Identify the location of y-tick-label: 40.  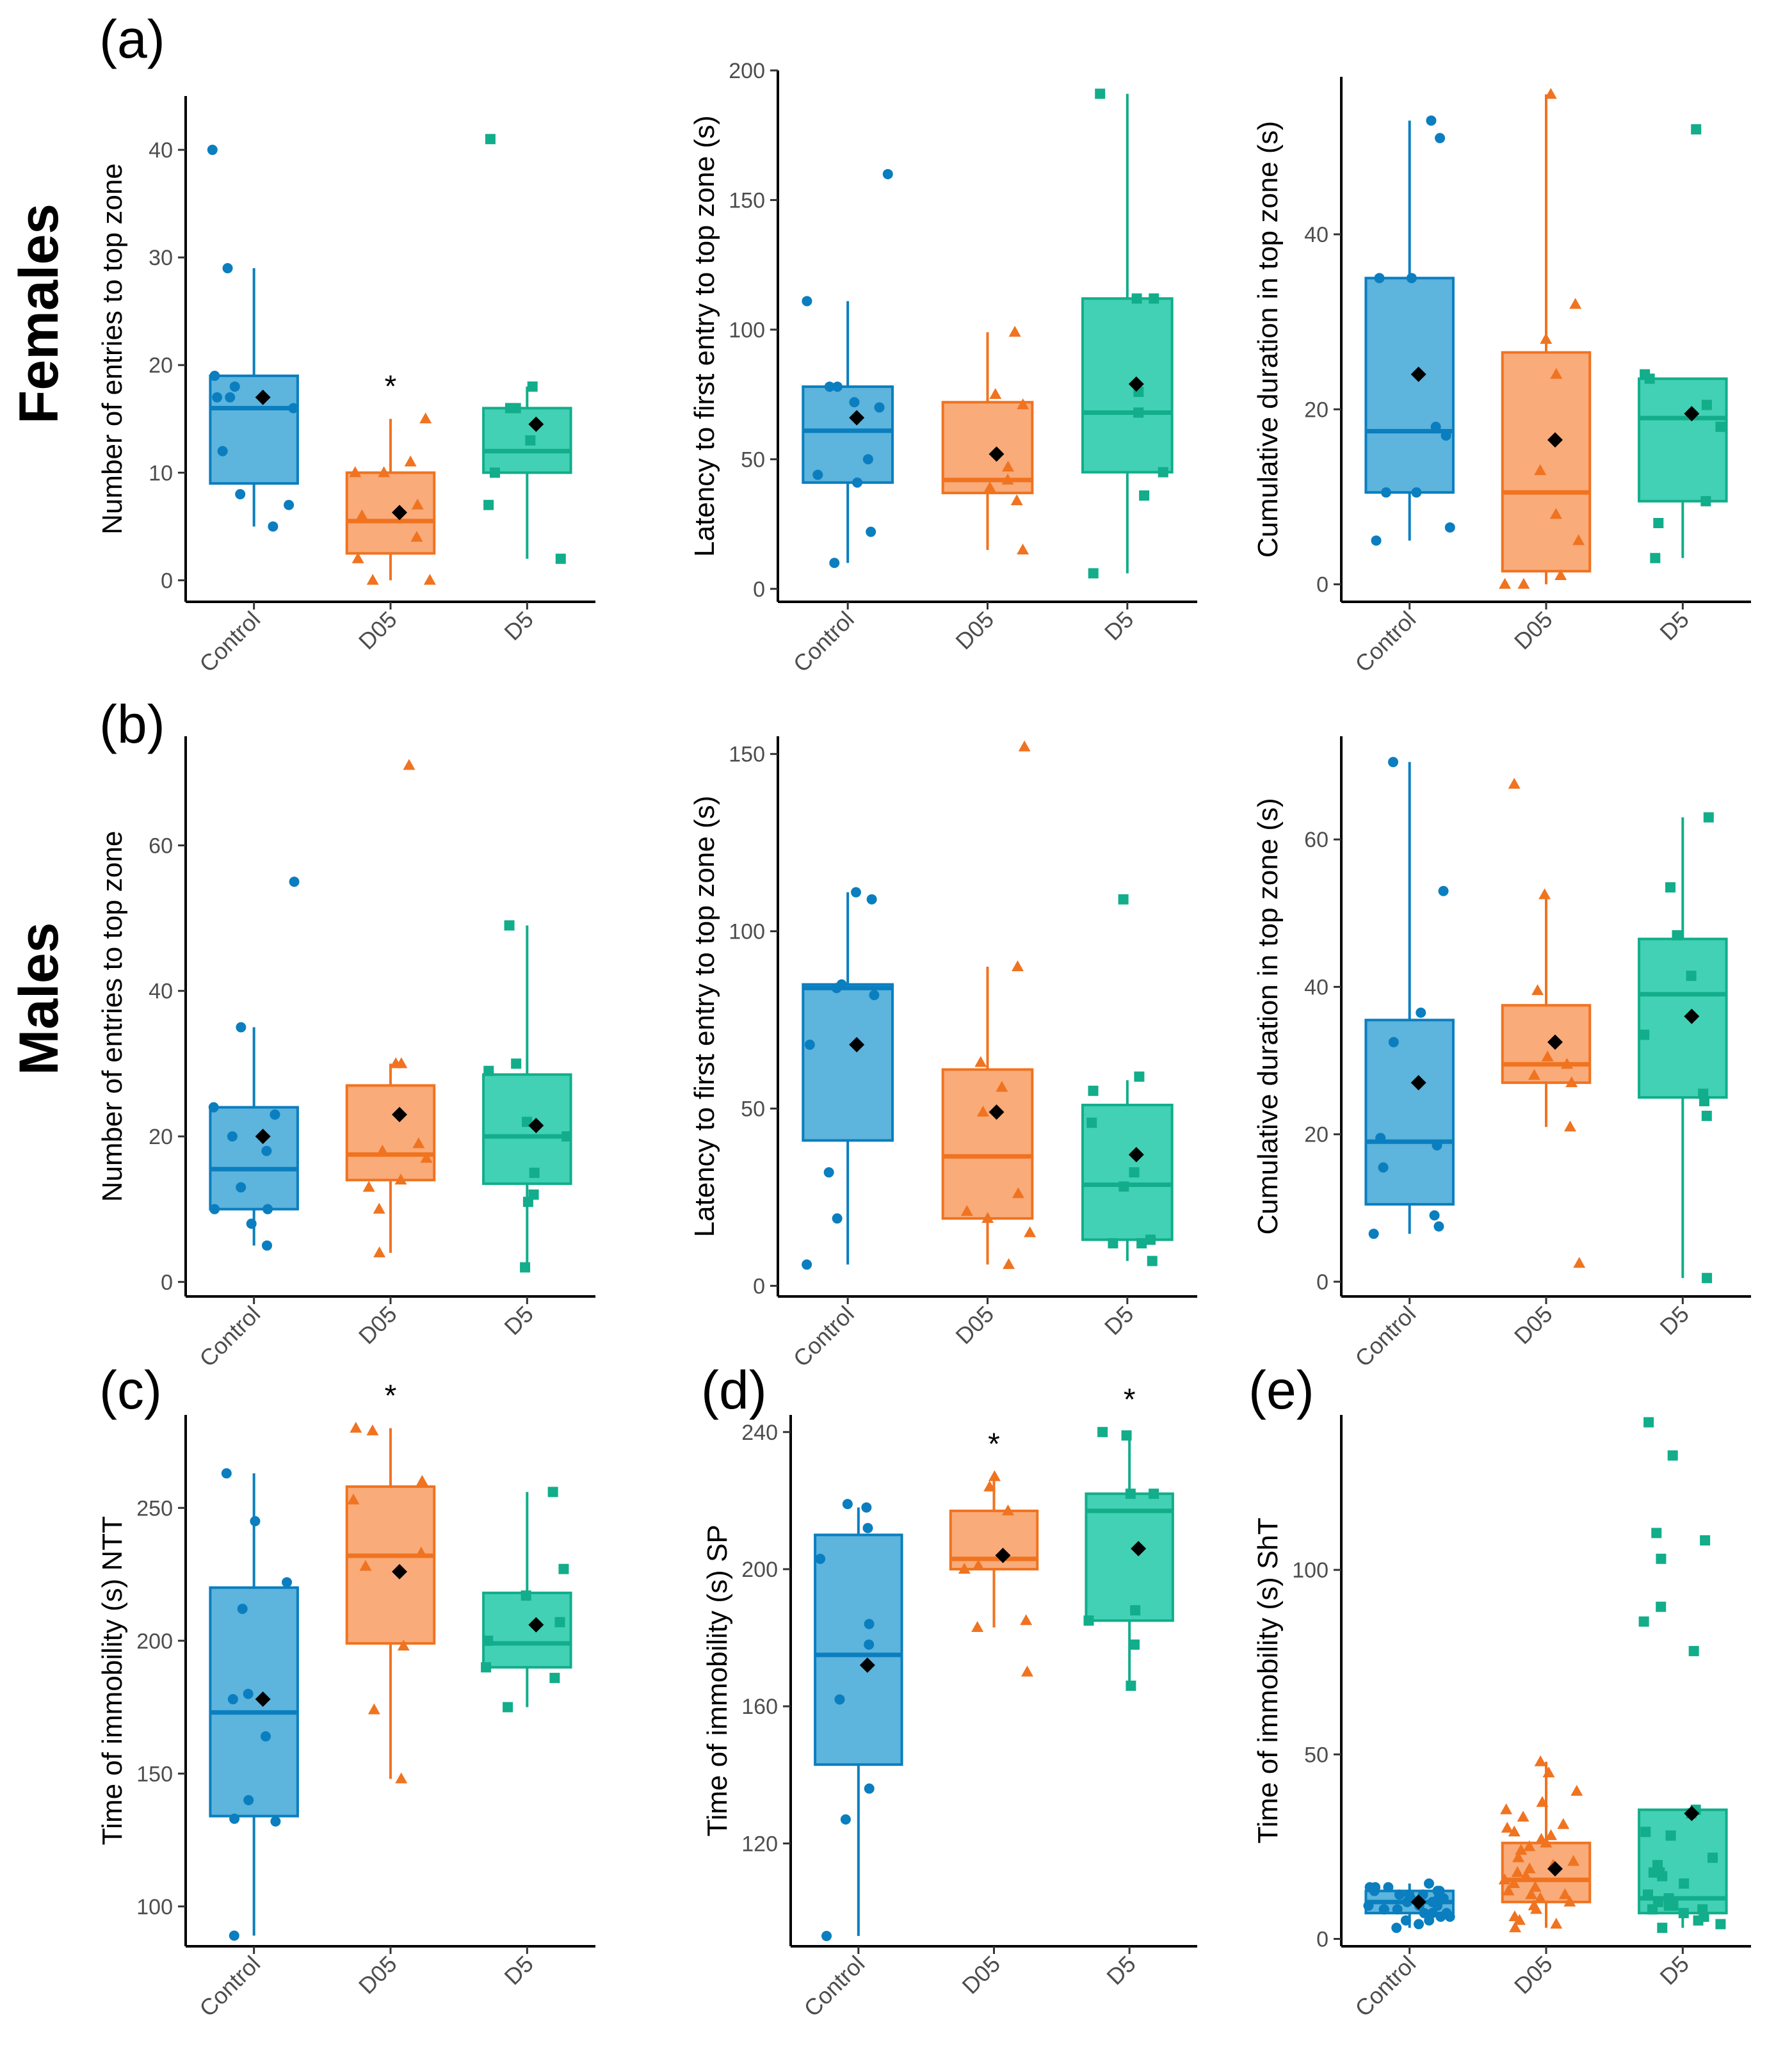
(1316, 235).